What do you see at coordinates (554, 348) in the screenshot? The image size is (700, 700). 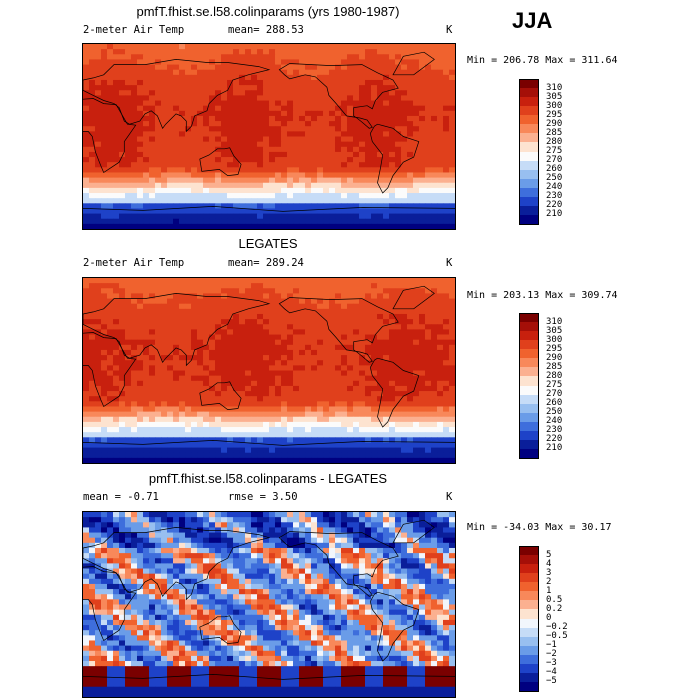 I see `colorbar-label: 295` at bounding box center [554, 348].